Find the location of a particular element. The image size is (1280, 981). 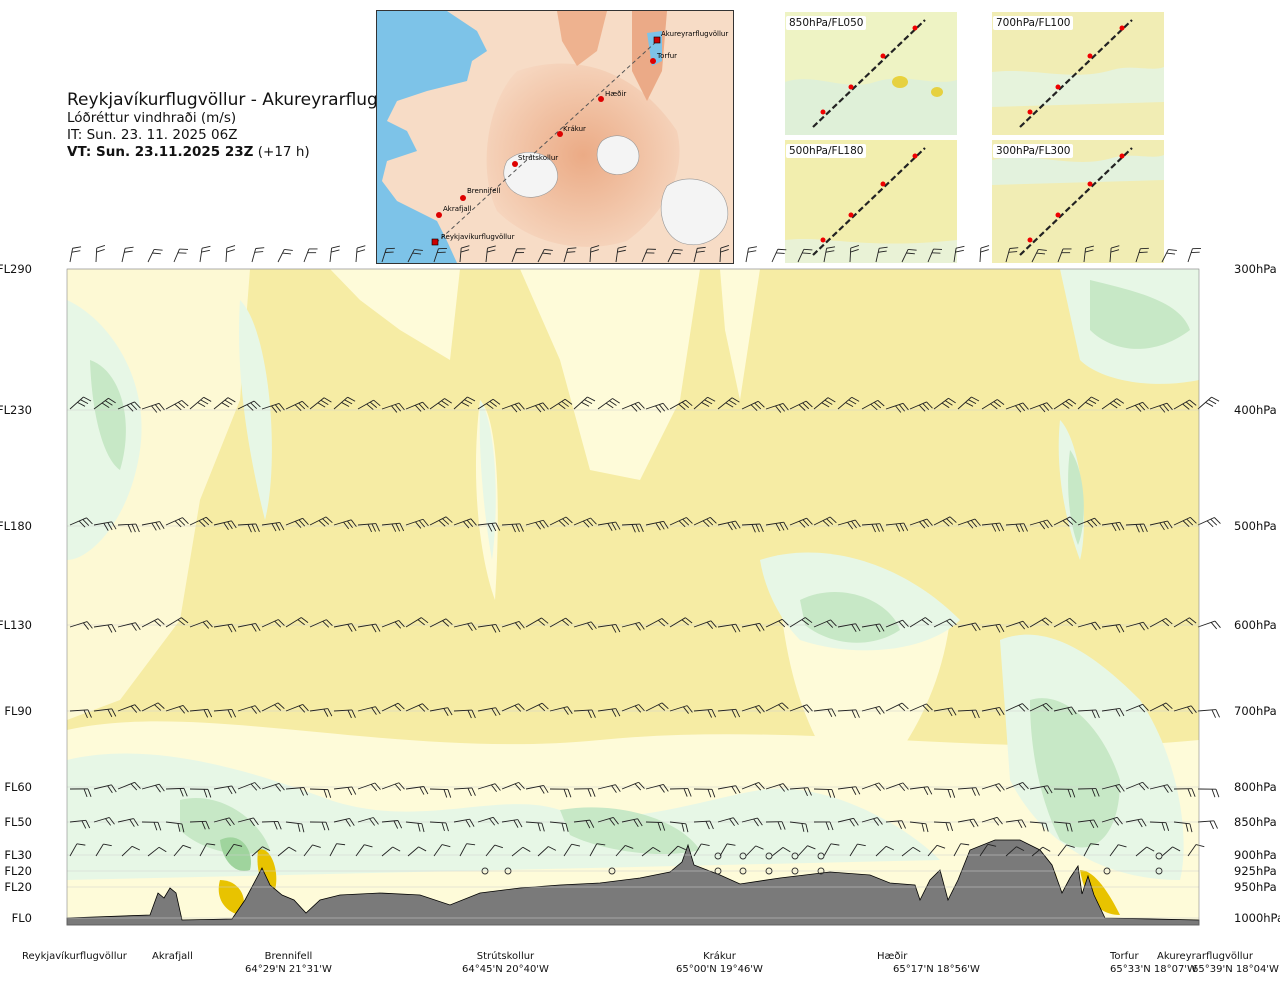

location-reykjavik: Reykjavíkurflugvöllur is located at coordinates (74, 956).